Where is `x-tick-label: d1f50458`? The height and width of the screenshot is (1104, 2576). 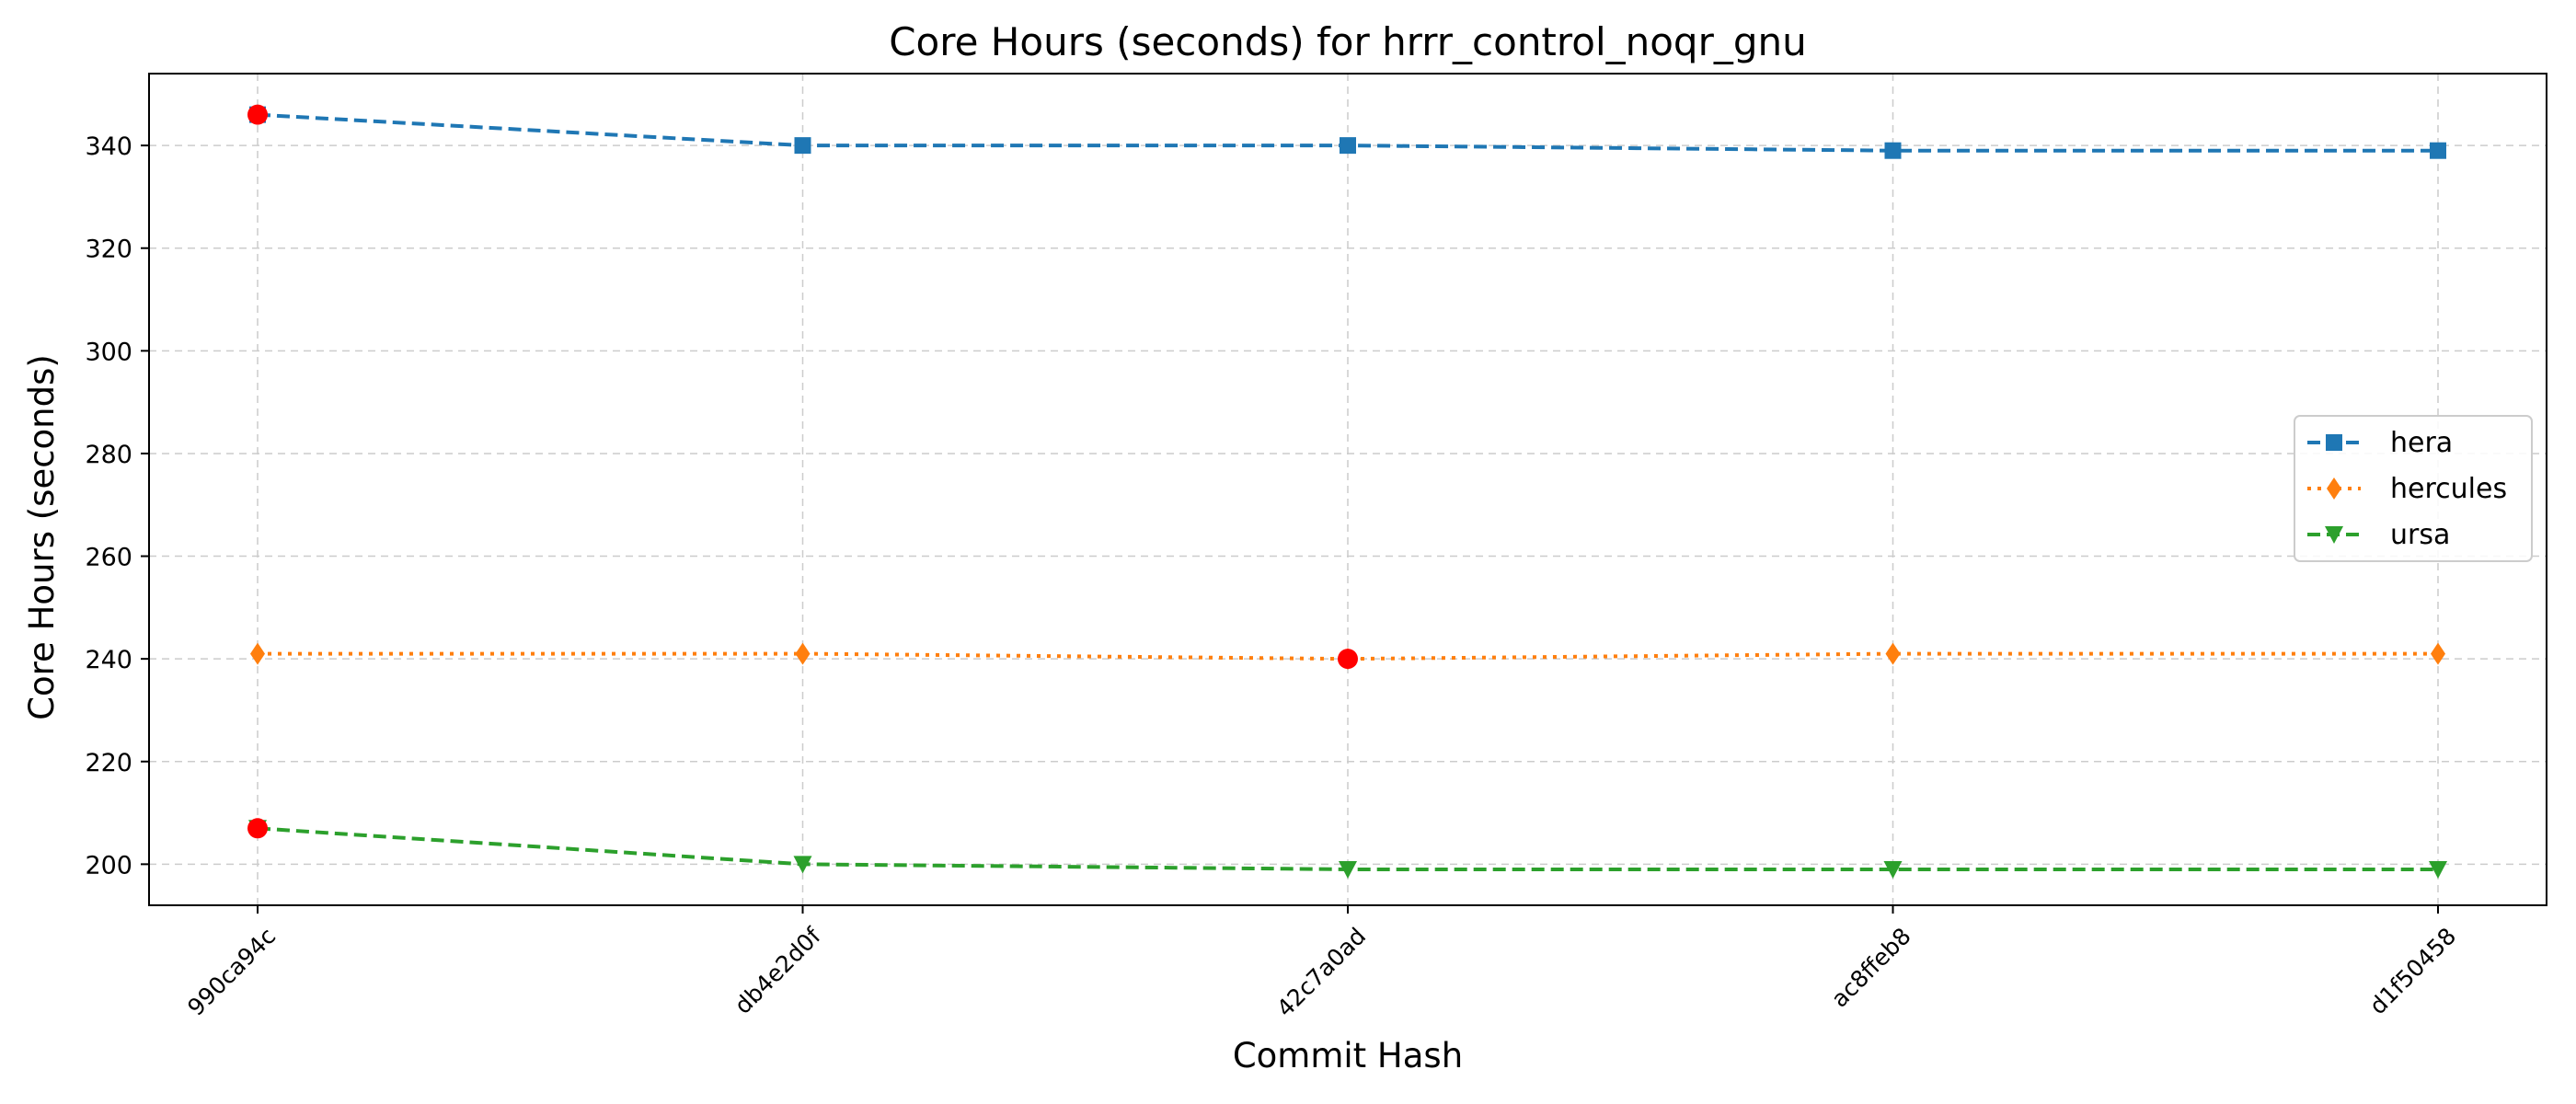
x-tick-label: d1f50458 is located at coordinates (2412, 971).